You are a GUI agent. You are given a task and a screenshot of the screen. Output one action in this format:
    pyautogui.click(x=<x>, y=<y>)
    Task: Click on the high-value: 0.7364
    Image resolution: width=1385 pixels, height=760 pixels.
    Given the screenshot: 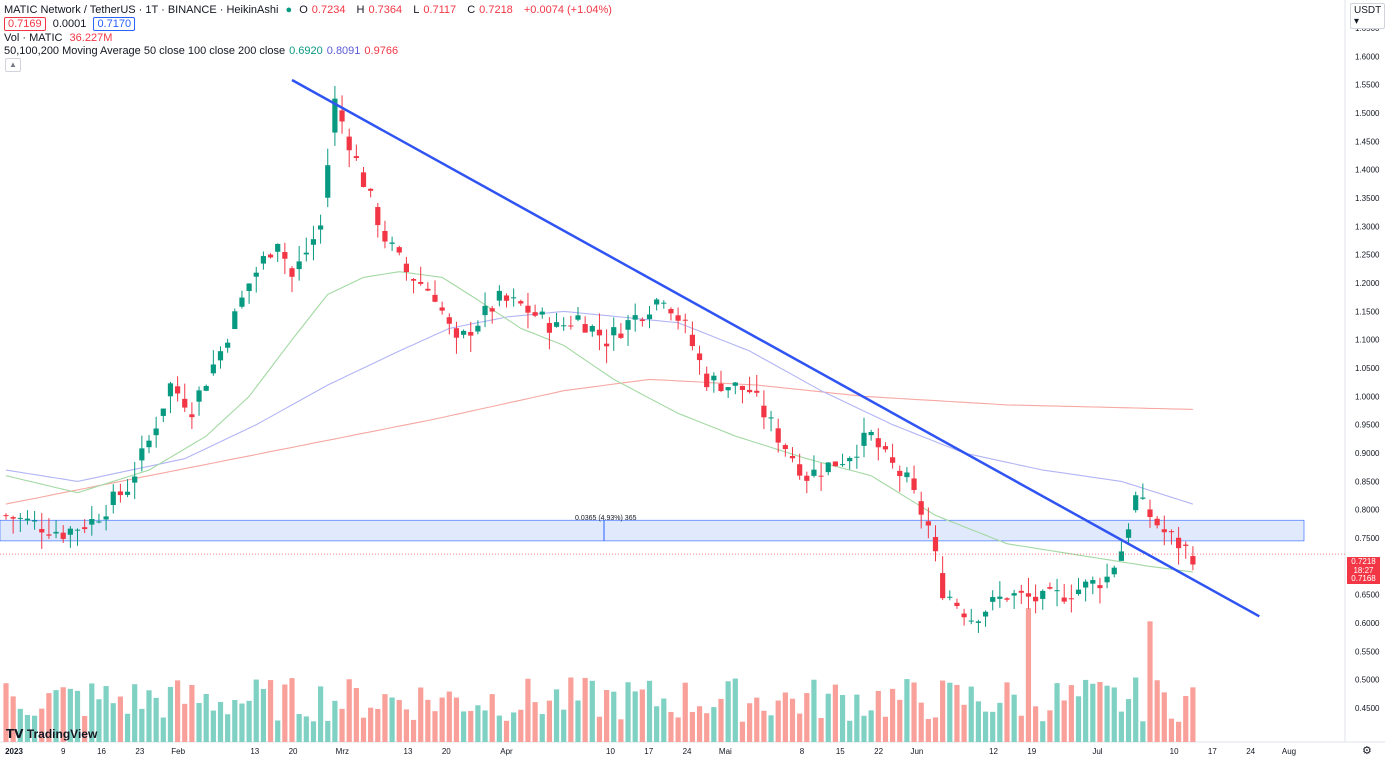 What is the action you would take?
    pyautogui.click(x=385, y=10)
    